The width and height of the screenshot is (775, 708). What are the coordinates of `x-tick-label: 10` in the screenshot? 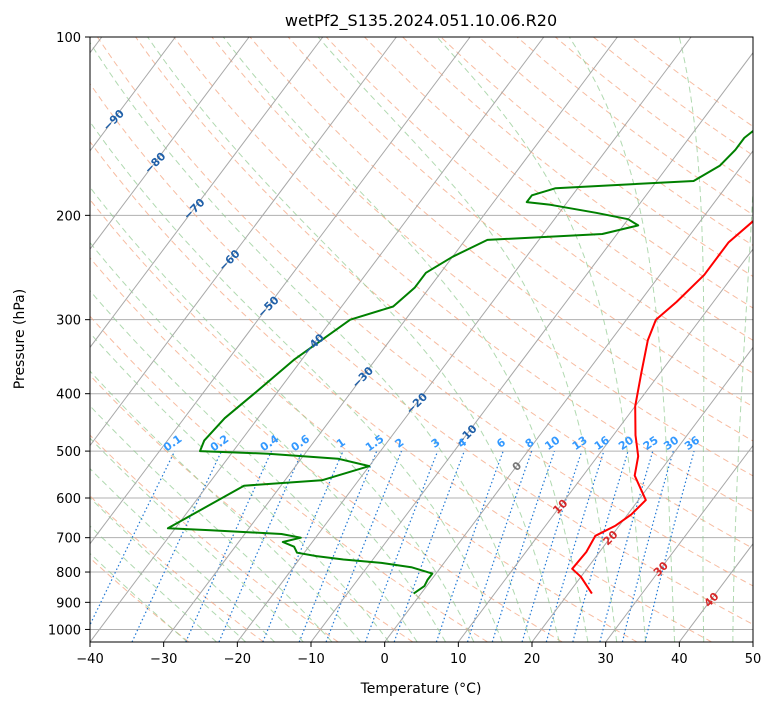 It's located at (458, 659).